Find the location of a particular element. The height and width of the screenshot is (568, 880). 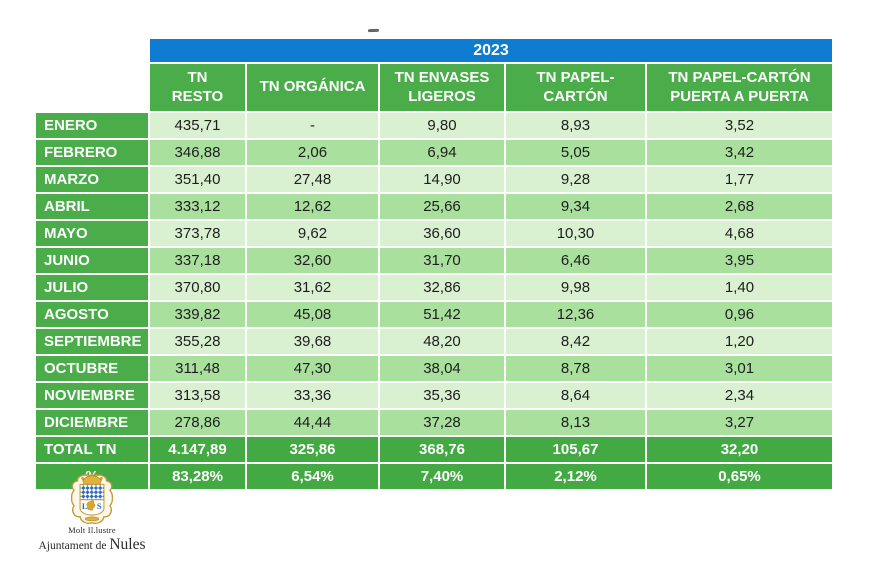

data-cell: 45,08 is located at coordinates (312, 314).